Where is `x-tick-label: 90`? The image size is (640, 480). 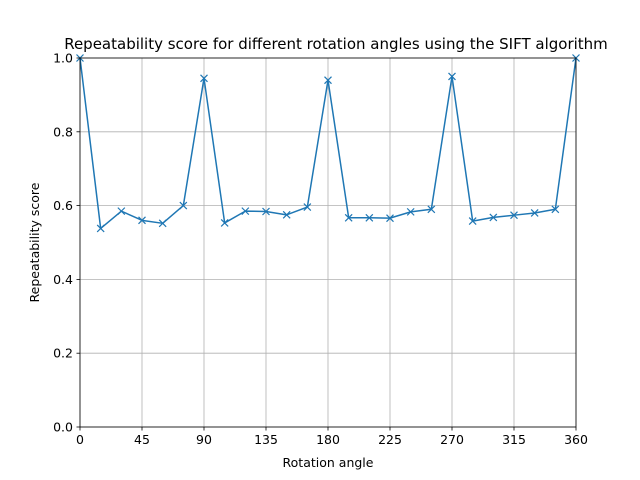
x-tick-label: 90 is located at coordinates (204, 439).